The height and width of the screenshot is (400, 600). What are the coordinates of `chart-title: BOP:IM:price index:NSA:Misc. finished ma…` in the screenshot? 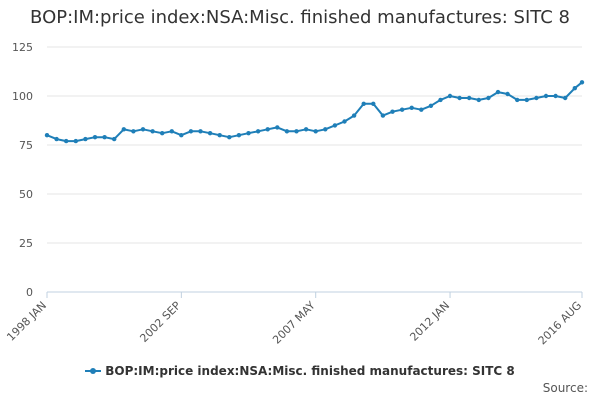 It's located at (300, 17).